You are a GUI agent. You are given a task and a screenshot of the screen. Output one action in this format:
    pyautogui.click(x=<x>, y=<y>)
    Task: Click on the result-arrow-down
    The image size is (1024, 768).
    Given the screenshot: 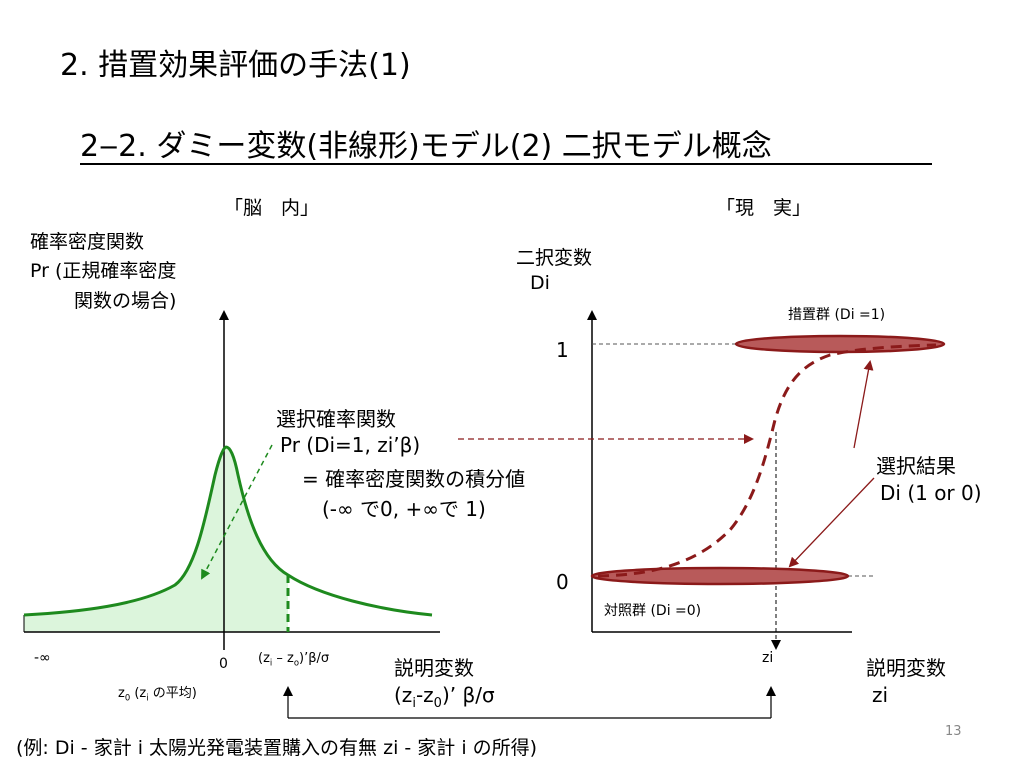 What is the action you would take?
    pyautogui.click(x=831, y=522)
    